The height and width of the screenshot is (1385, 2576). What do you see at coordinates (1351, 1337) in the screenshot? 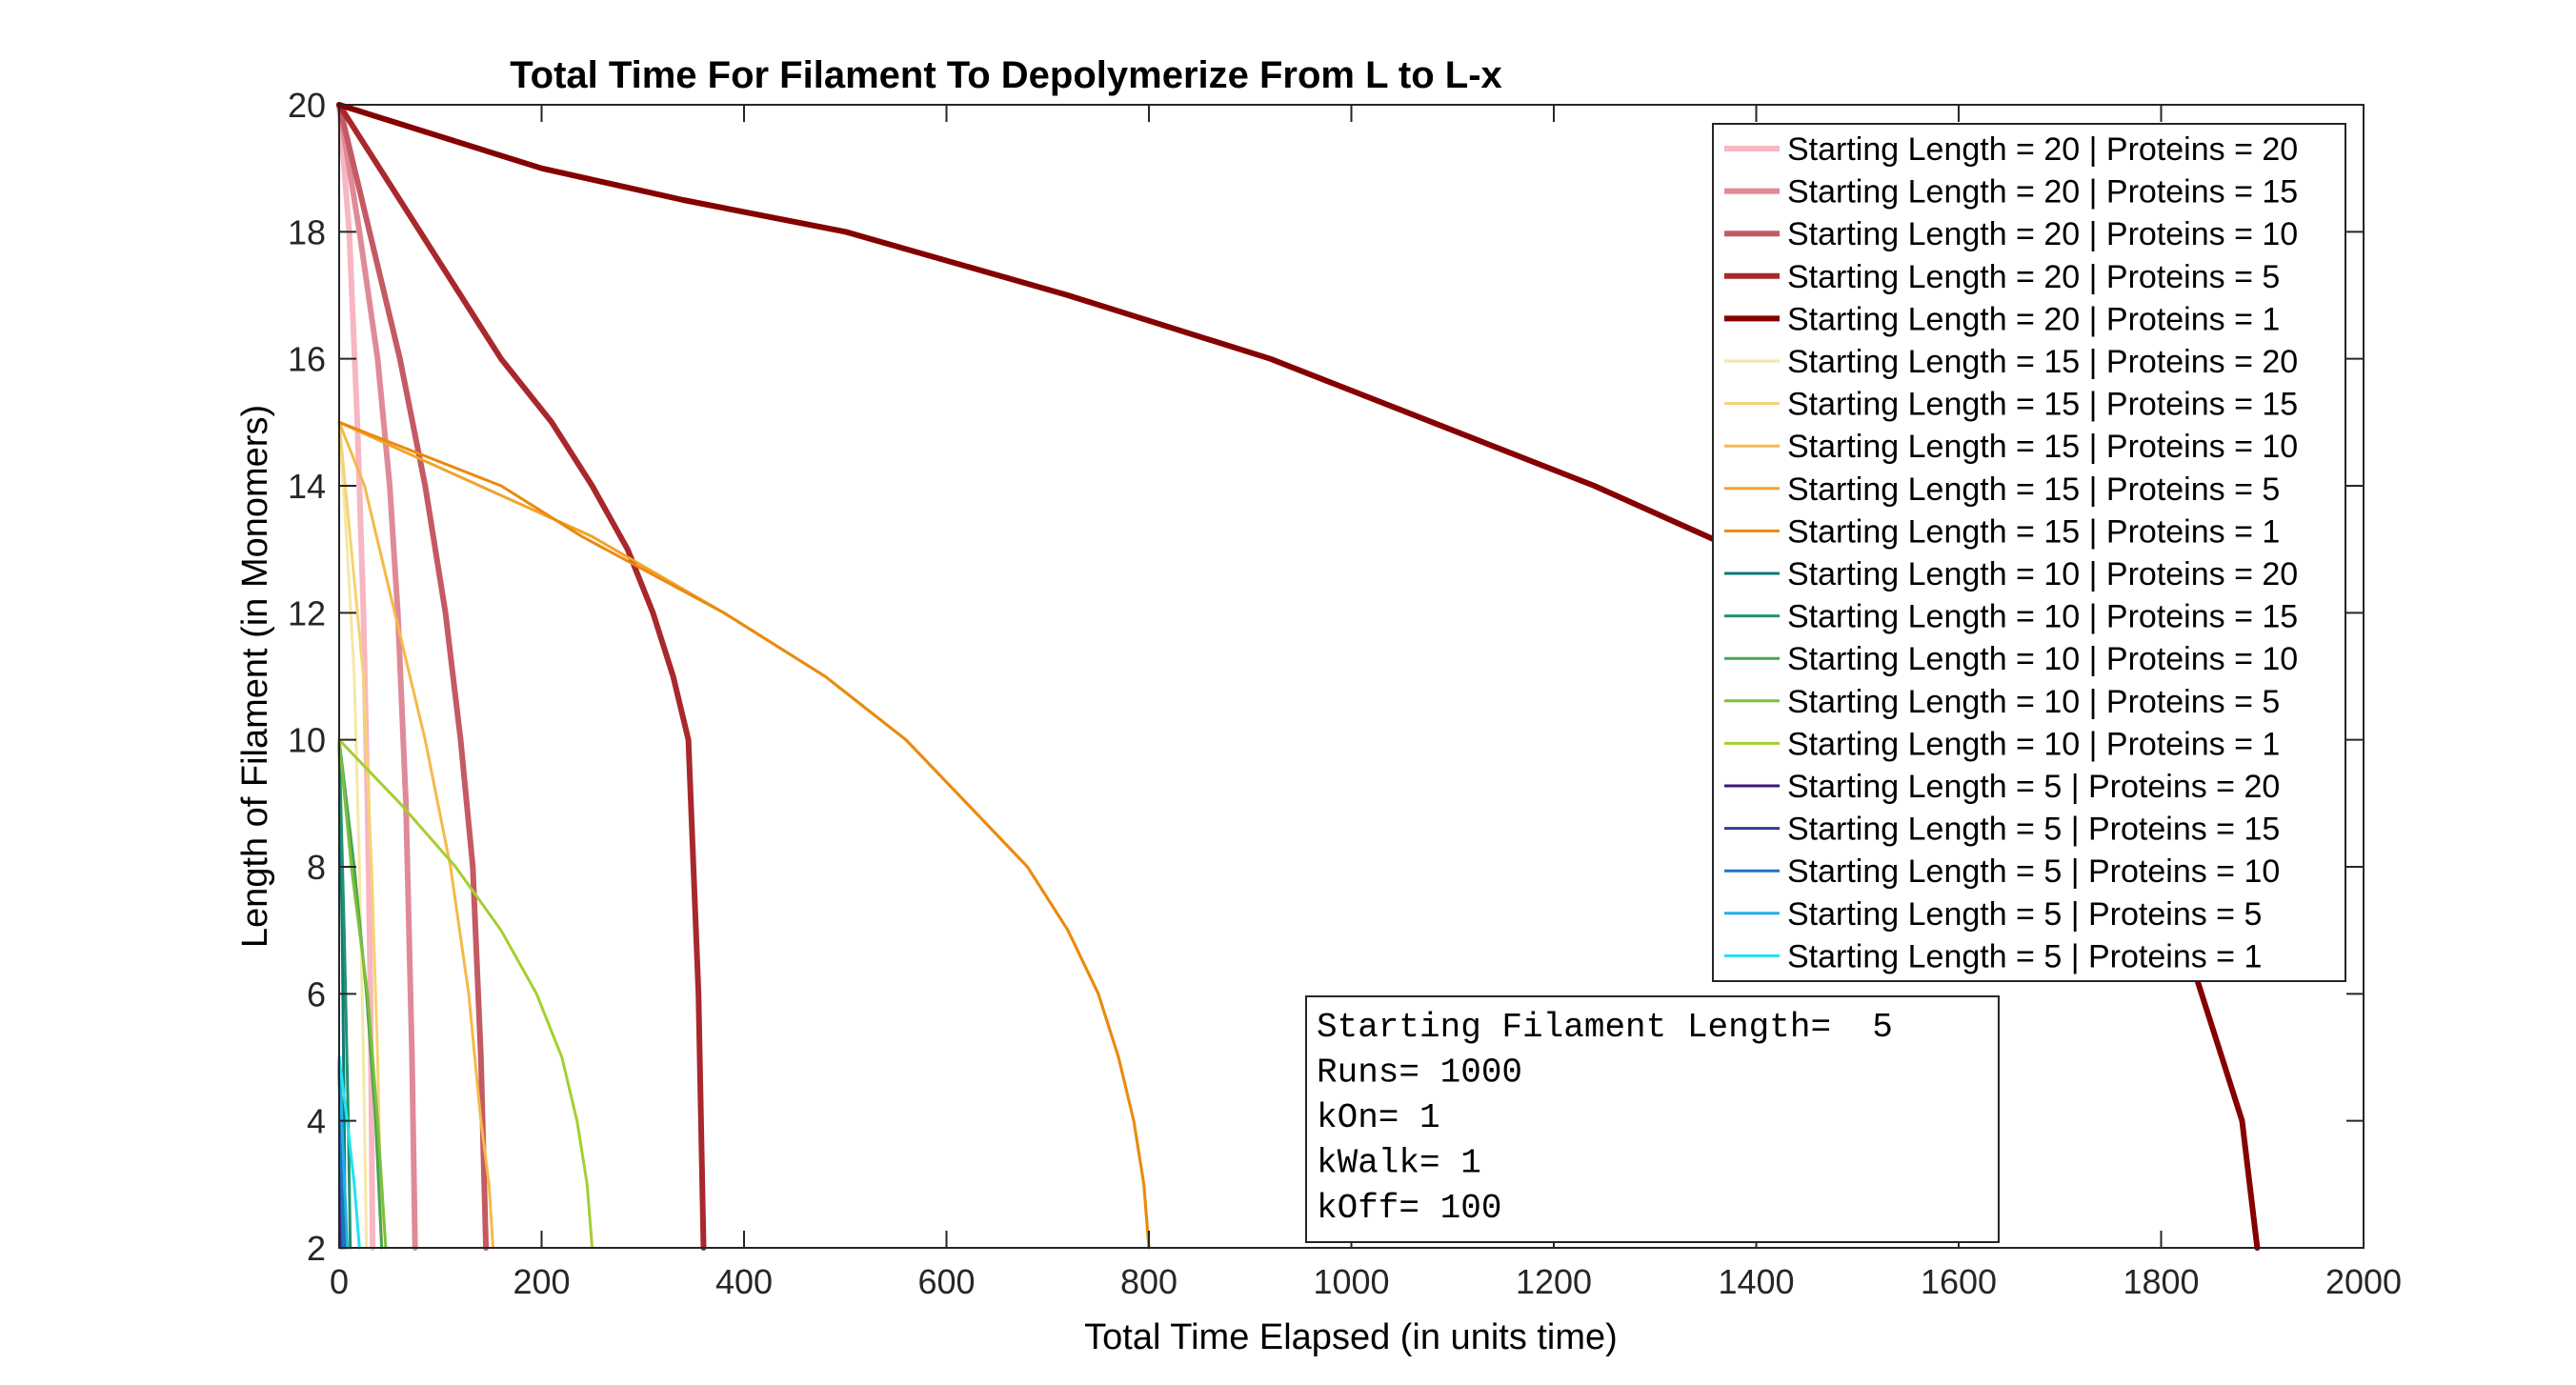
I see `x-axis-label: Total Time Elapsed (in units time)` at bounding box center [1351, 1337].